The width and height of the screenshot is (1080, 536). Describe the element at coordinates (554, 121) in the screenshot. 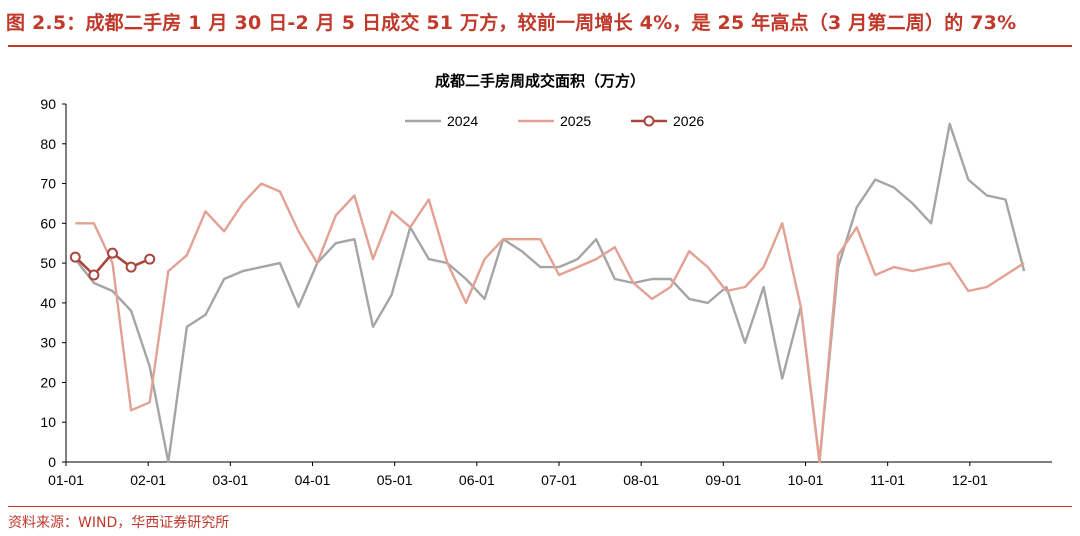

I see `chart-legend: 2024 2025 2026` at that location.